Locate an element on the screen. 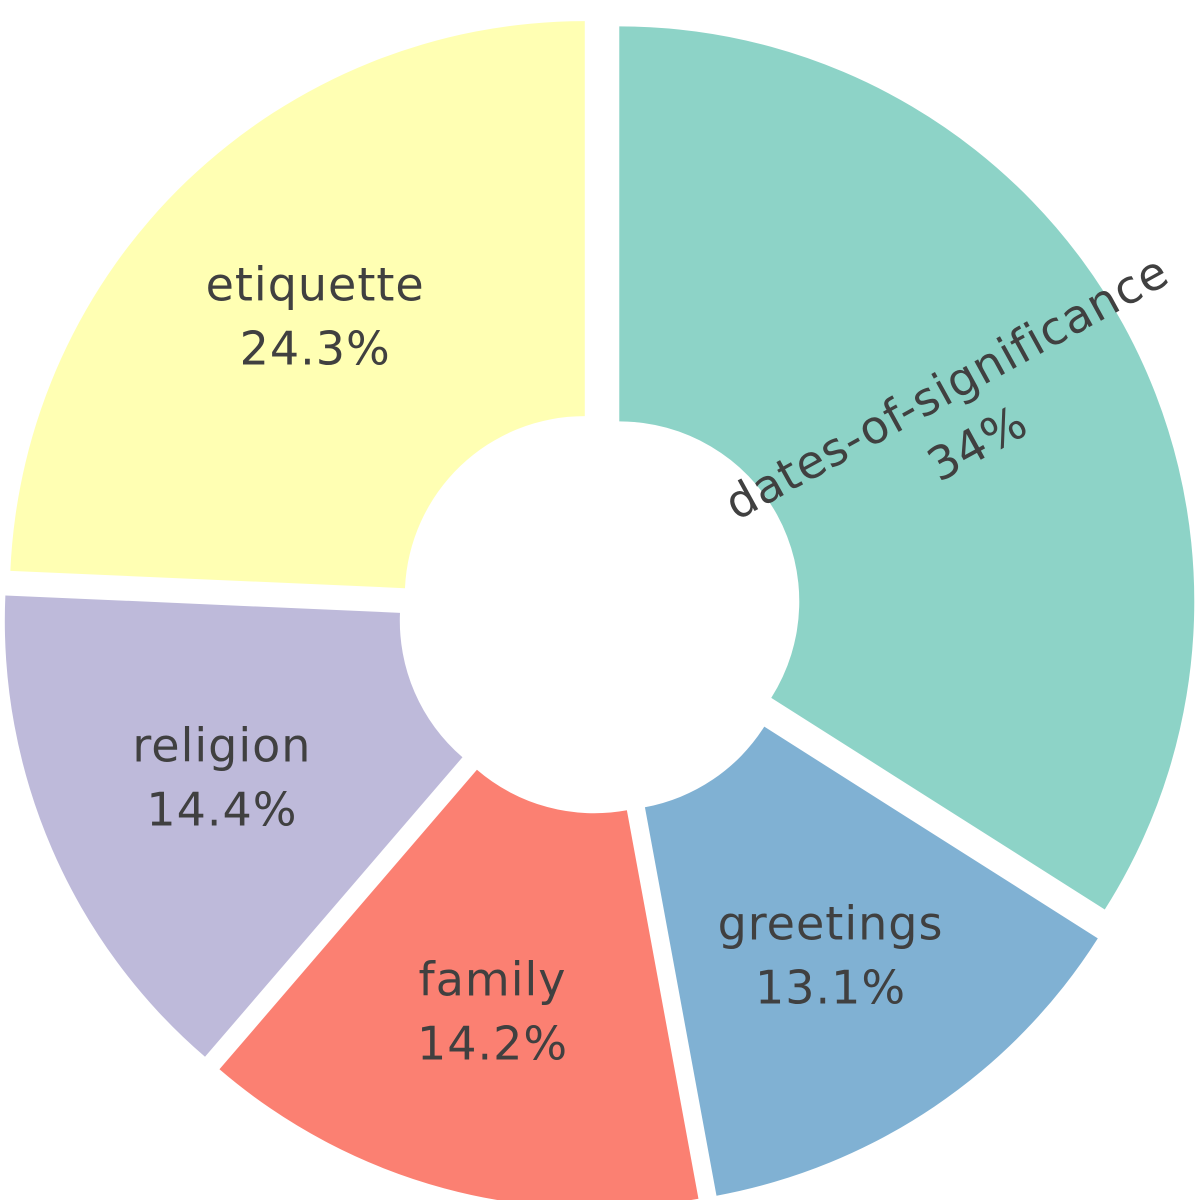 The height and width of the screenshot is (1200, 1200). slice-name-label: religion is located at coordinates (221, 746).